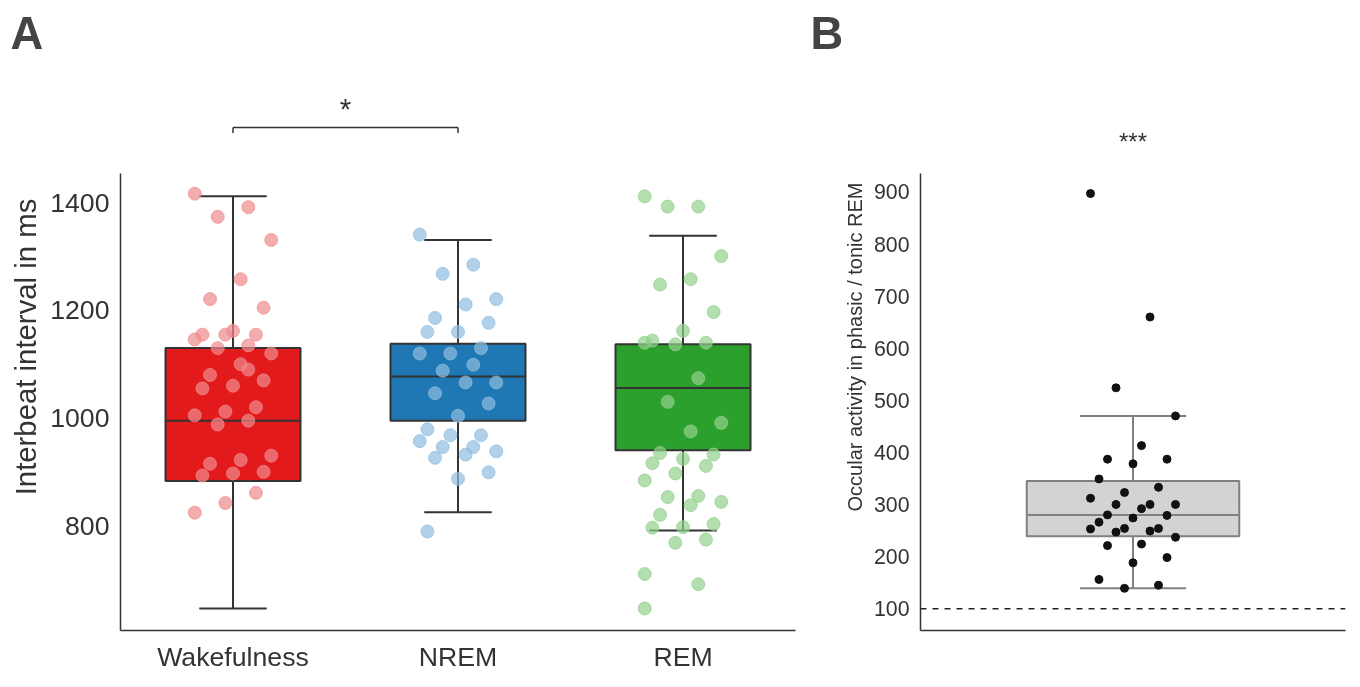 The height and width of the screenshot is (687, 1360). Describe the element at coordinates (80, 310) in the screenshot. I see `y-tick-label: 1200` at that location.